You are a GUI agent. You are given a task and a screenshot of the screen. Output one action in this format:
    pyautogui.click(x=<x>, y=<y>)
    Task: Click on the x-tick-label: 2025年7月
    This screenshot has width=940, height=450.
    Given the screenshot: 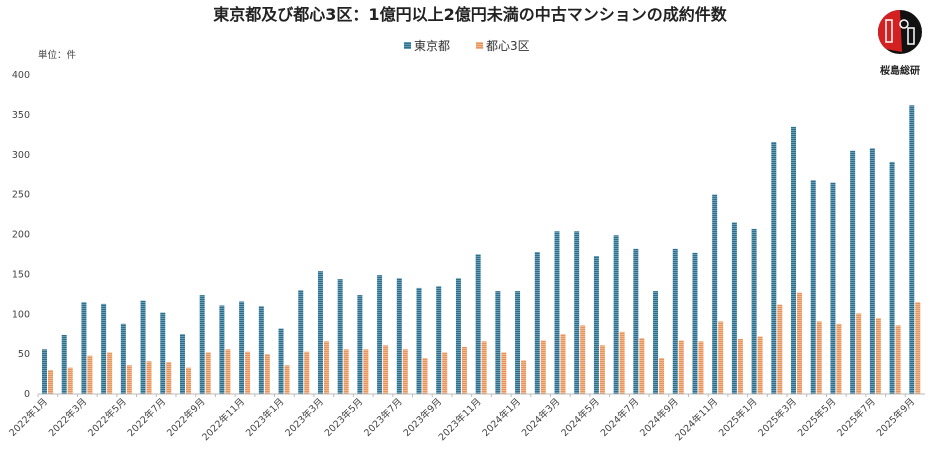 What is the action you would take?
    pyautogui.click(x=856, y=417)
    